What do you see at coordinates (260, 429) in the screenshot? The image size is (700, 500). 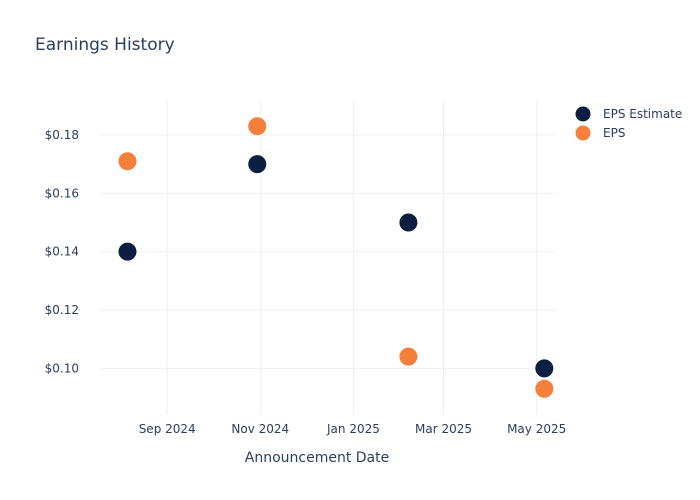 I see `x-tick-label: Nov 2024` at bounding box center [260, 429].